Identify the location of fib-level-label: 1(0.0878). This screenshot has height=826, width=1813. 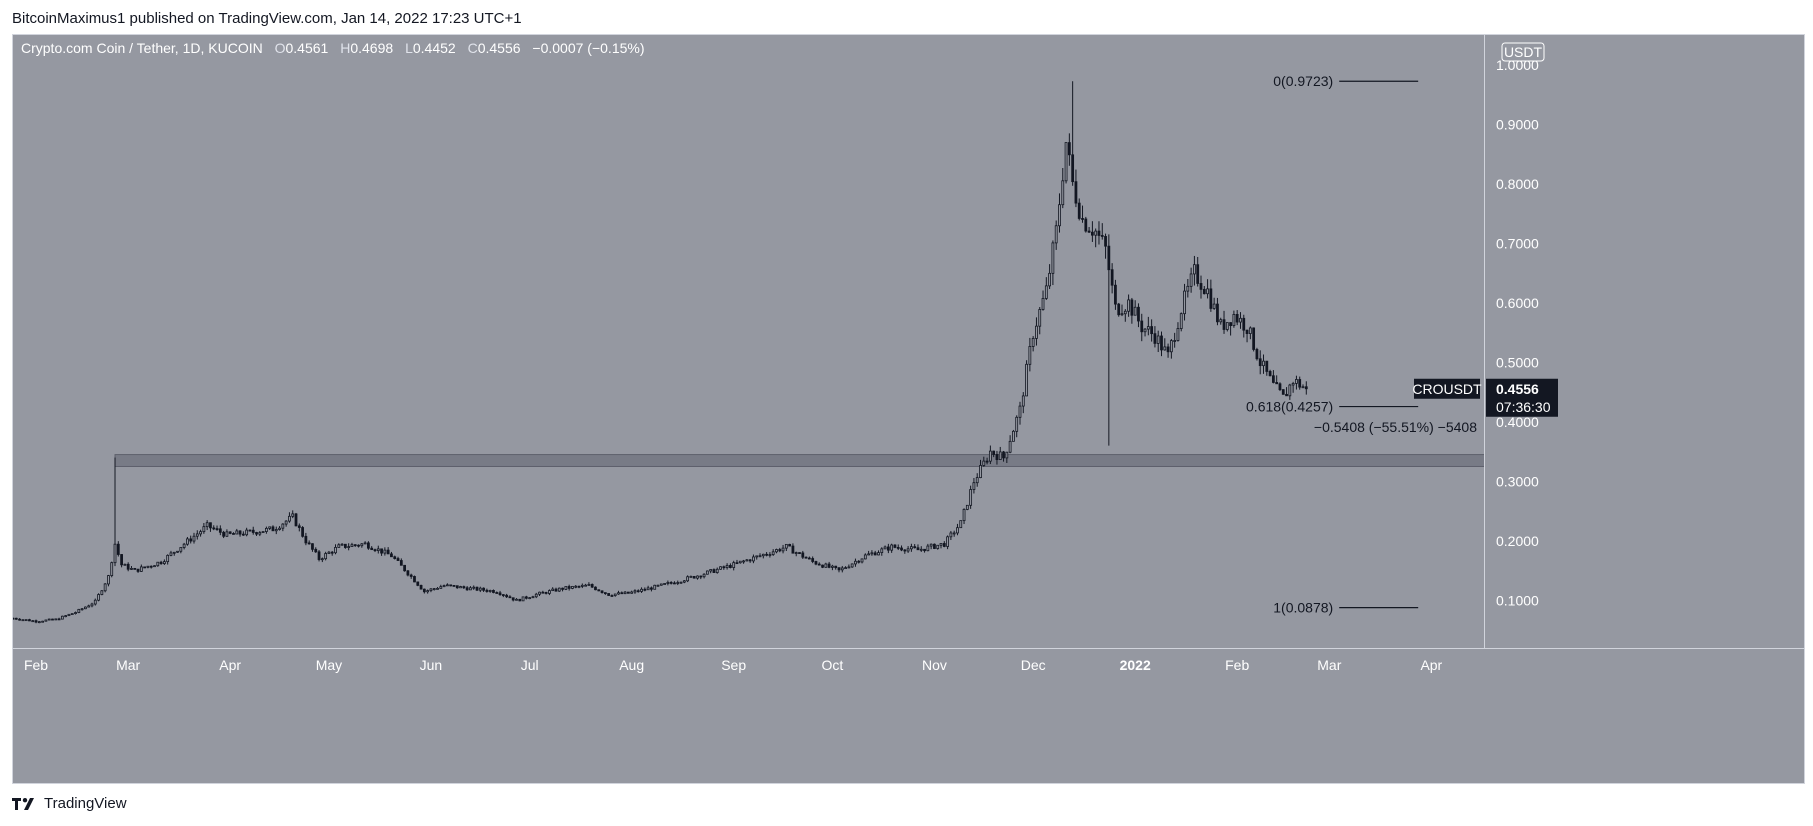
(1303, 608).